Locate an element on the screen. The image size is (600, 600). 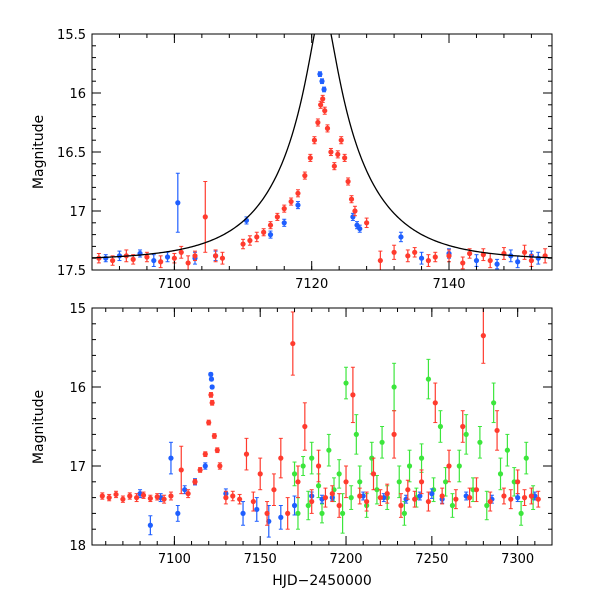
bottom-x-tick-label: 7200 is located at coordinates (345, 559).